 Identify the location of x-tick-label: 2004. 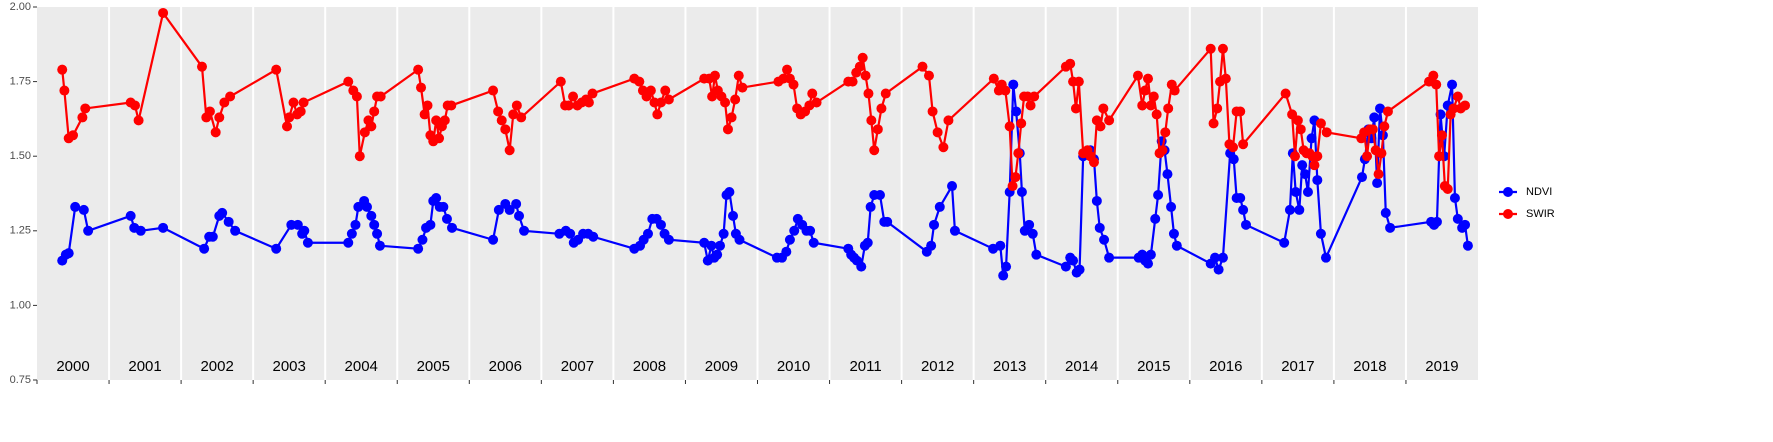
(361, 366).